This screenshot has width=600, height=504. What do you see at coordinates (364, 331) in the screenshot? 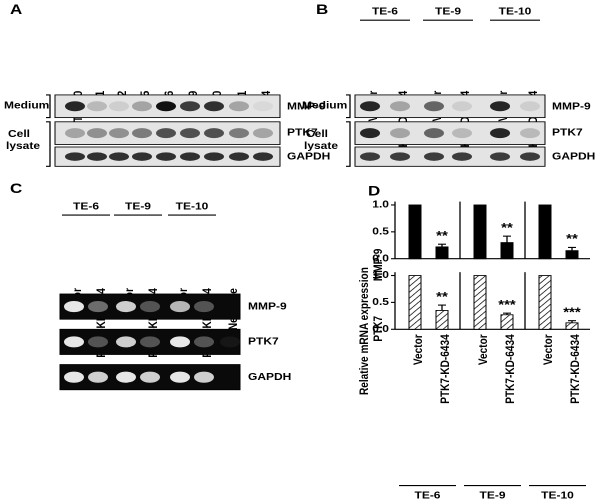
I see `y-axis-label: Relative mRNA expression` at bounding box center [364, 331].